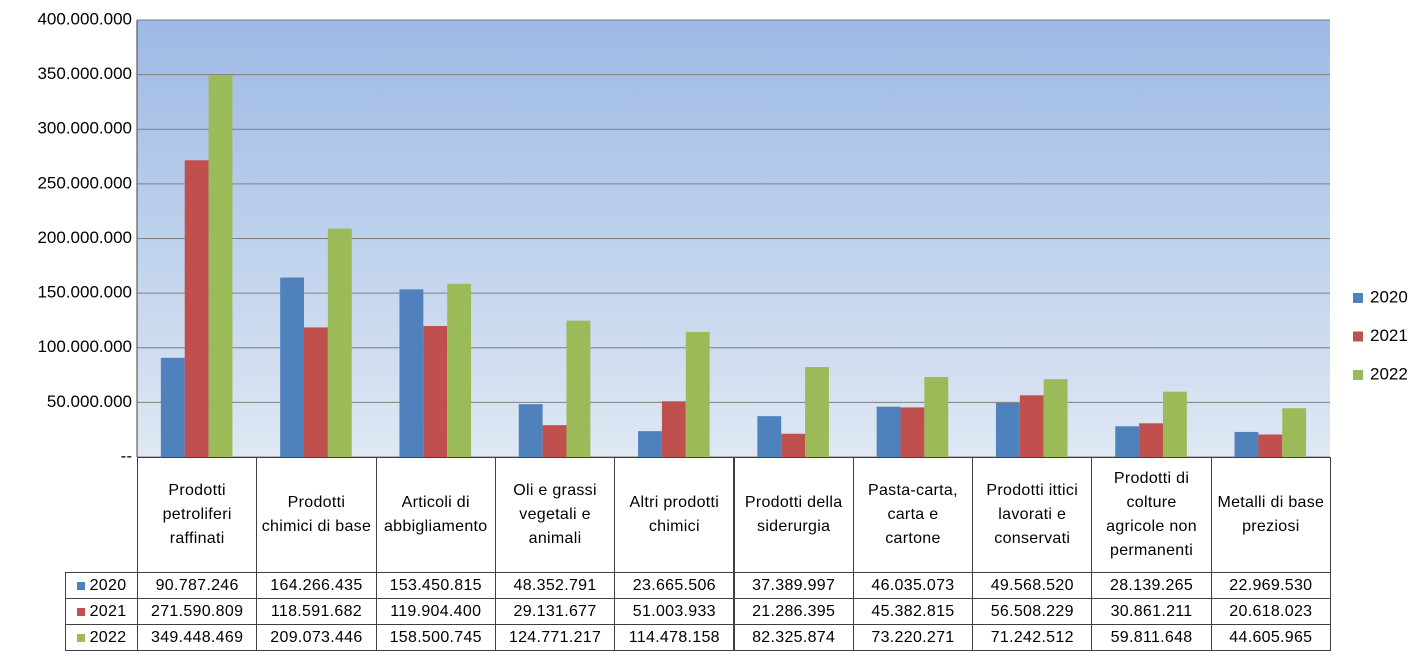 This screenshot has width=1415, height=659. Describe the element at coordinates (84, 128) in the screenshot. I see `y-tick-label: 300.000.000` at that location.